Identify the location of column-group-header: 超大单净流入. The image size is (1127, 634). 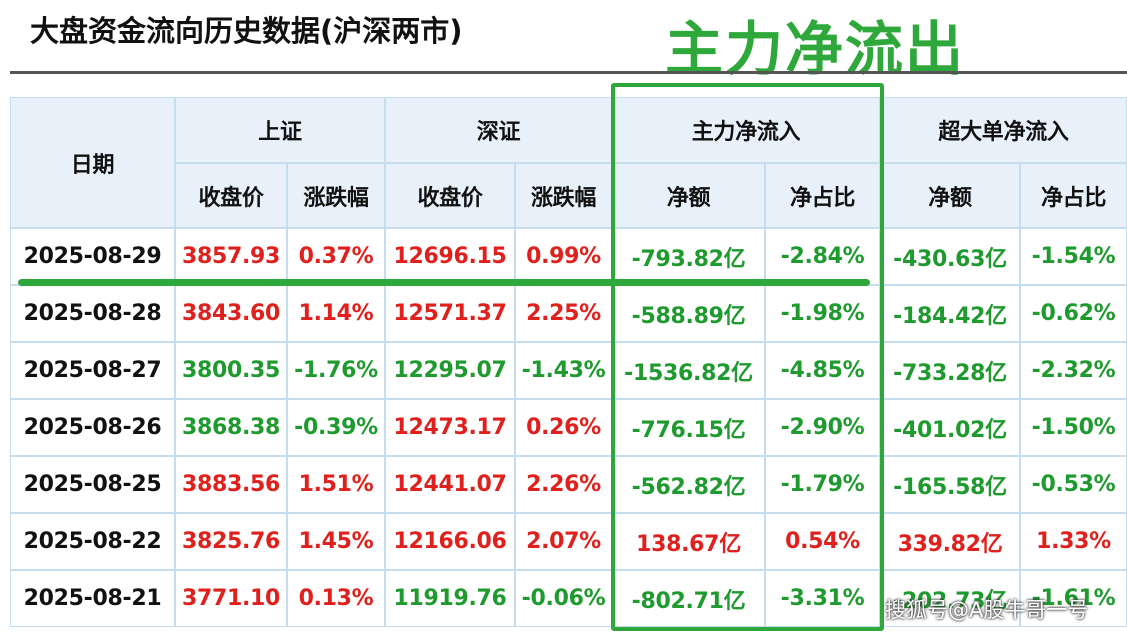
(1003, 130).